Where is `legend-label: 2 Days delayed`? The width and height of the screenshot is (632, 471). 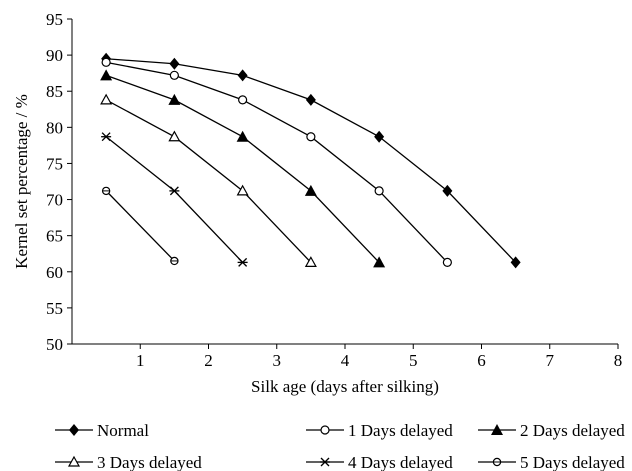
legend-label: 2 Days delayed is located at coordinates (572, 430).